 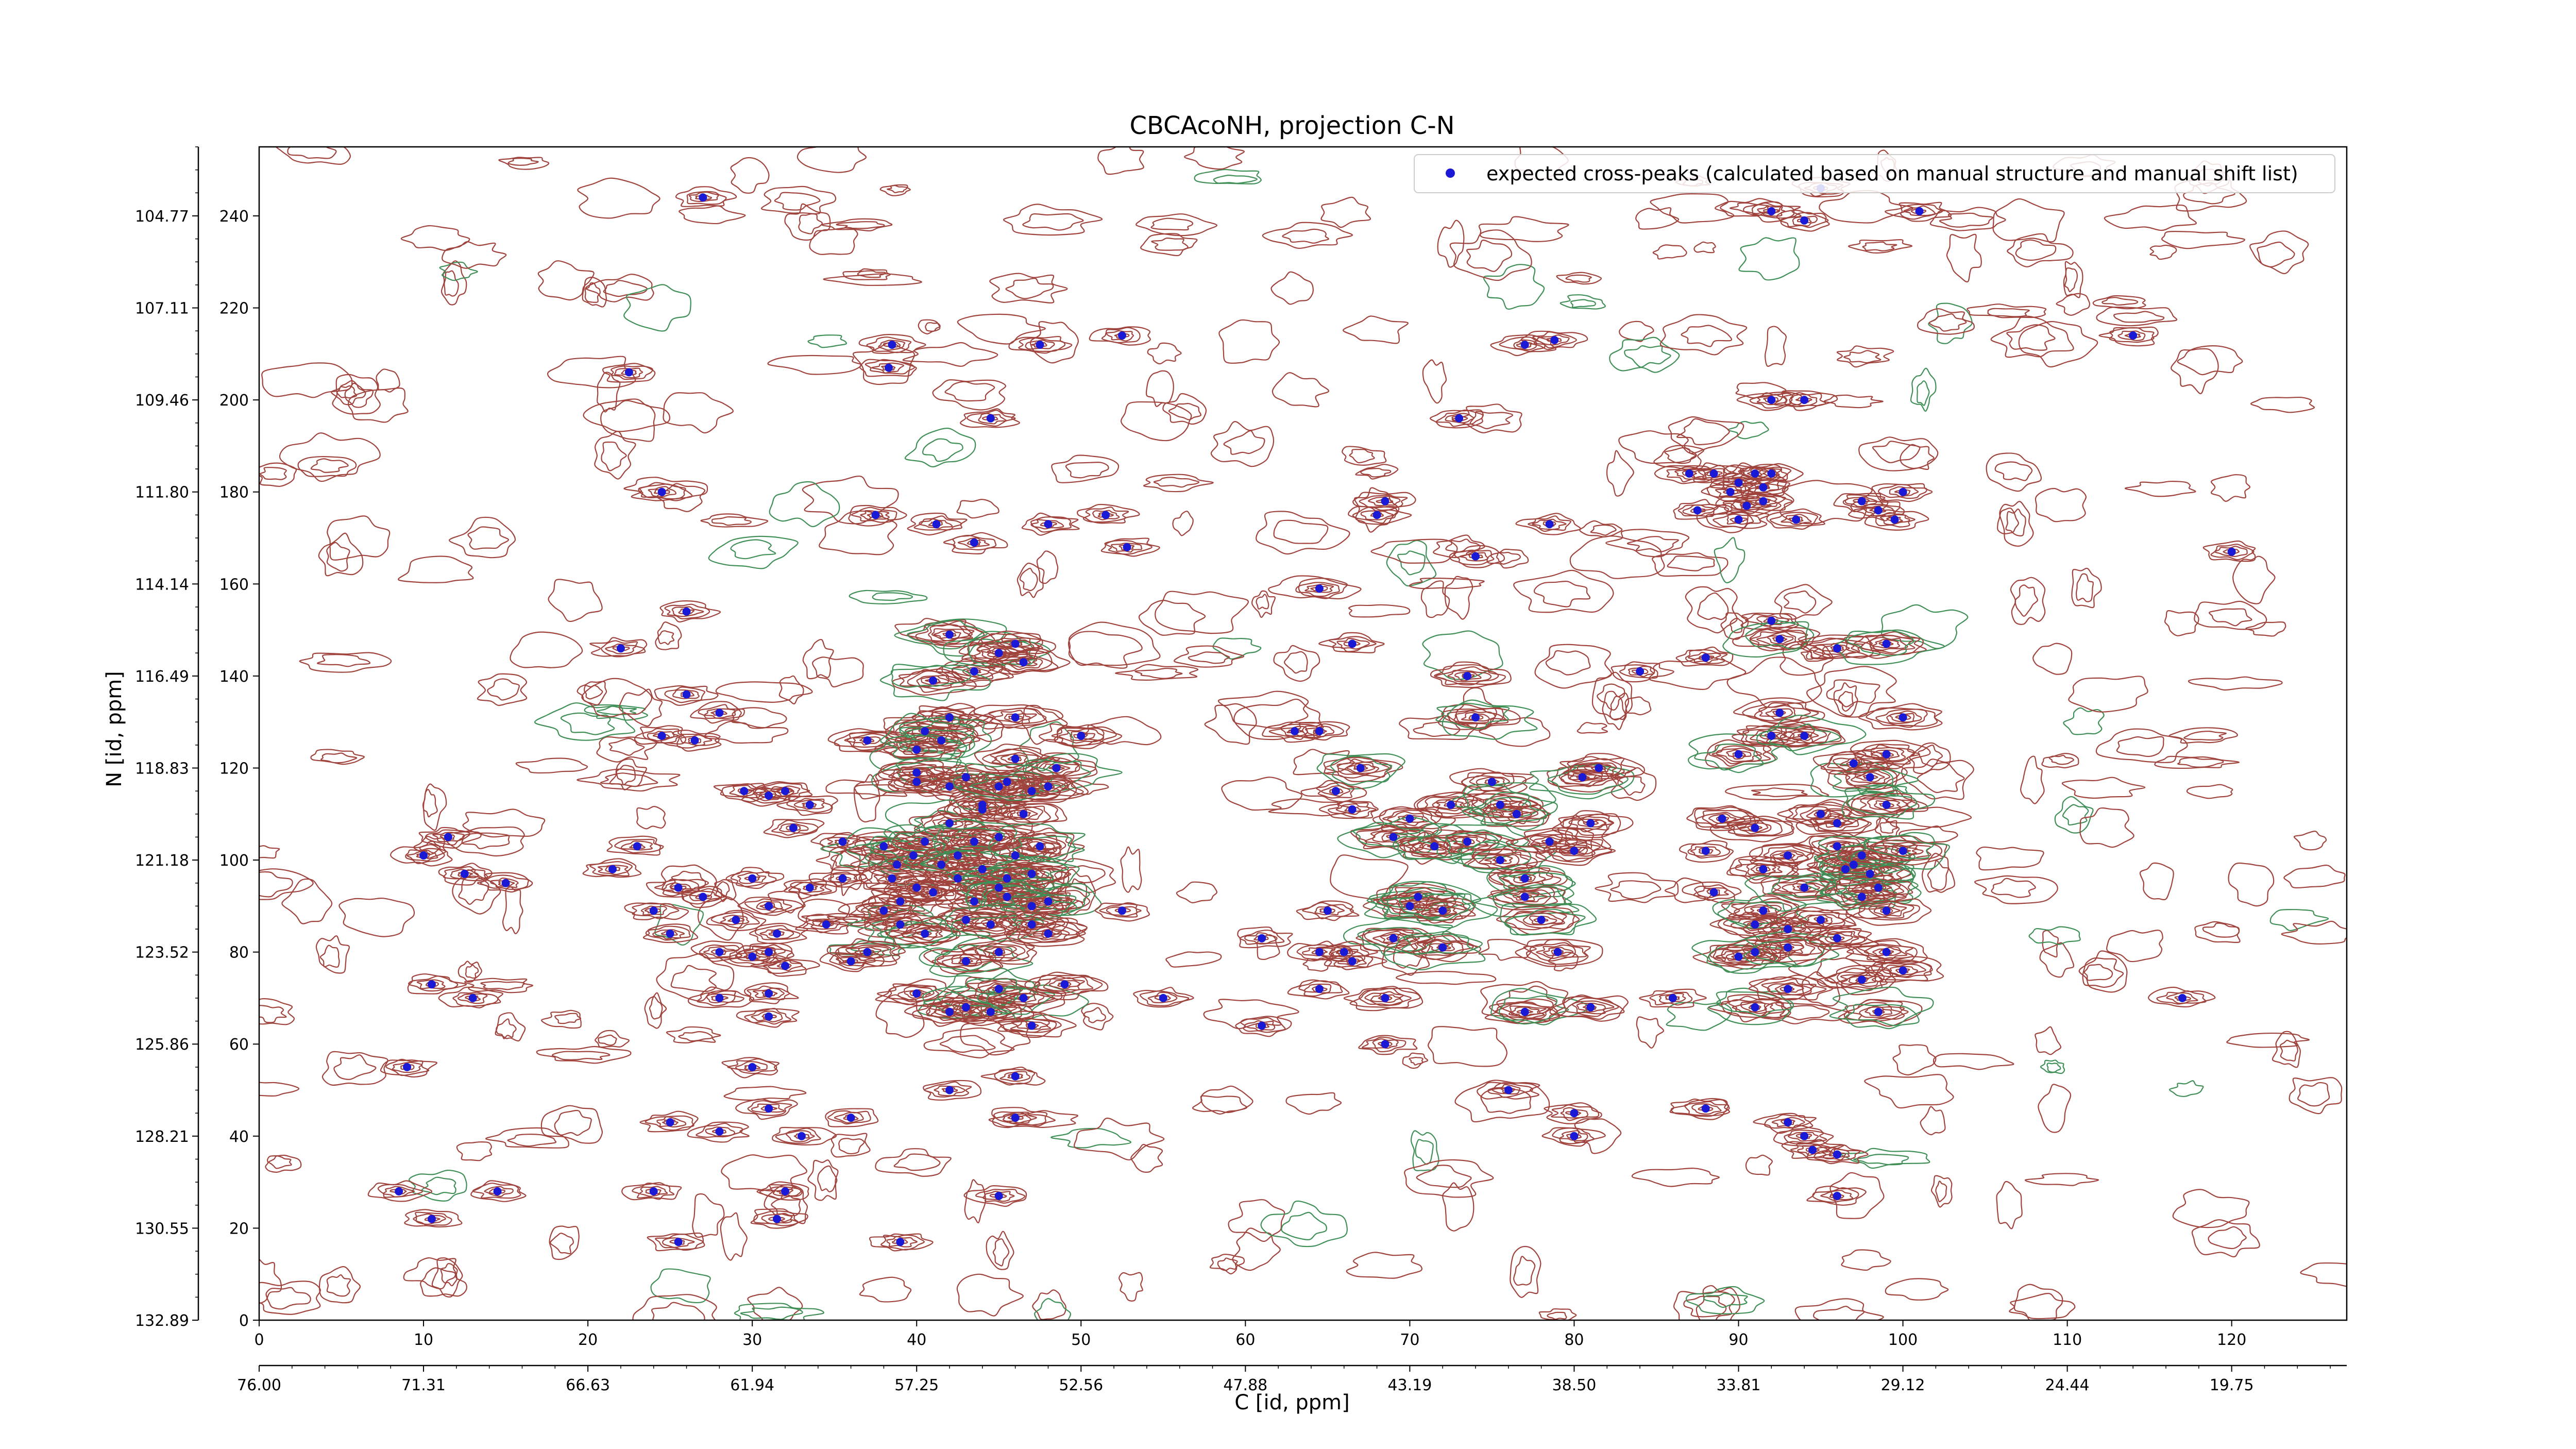 I want to click on x-ppm-tick-label: 52.56, so click(x=1081, y=1385).